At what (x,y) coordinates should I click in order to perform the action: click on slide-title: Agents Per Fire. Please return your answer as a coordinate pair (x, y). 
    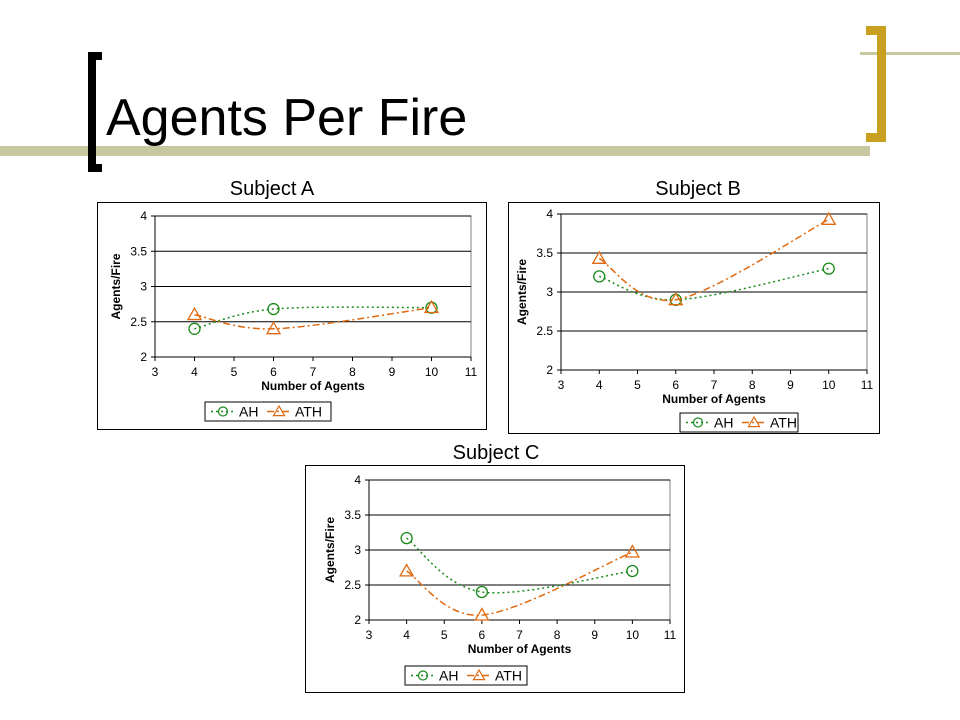
    Looking at the image, I should click on (287, 118).